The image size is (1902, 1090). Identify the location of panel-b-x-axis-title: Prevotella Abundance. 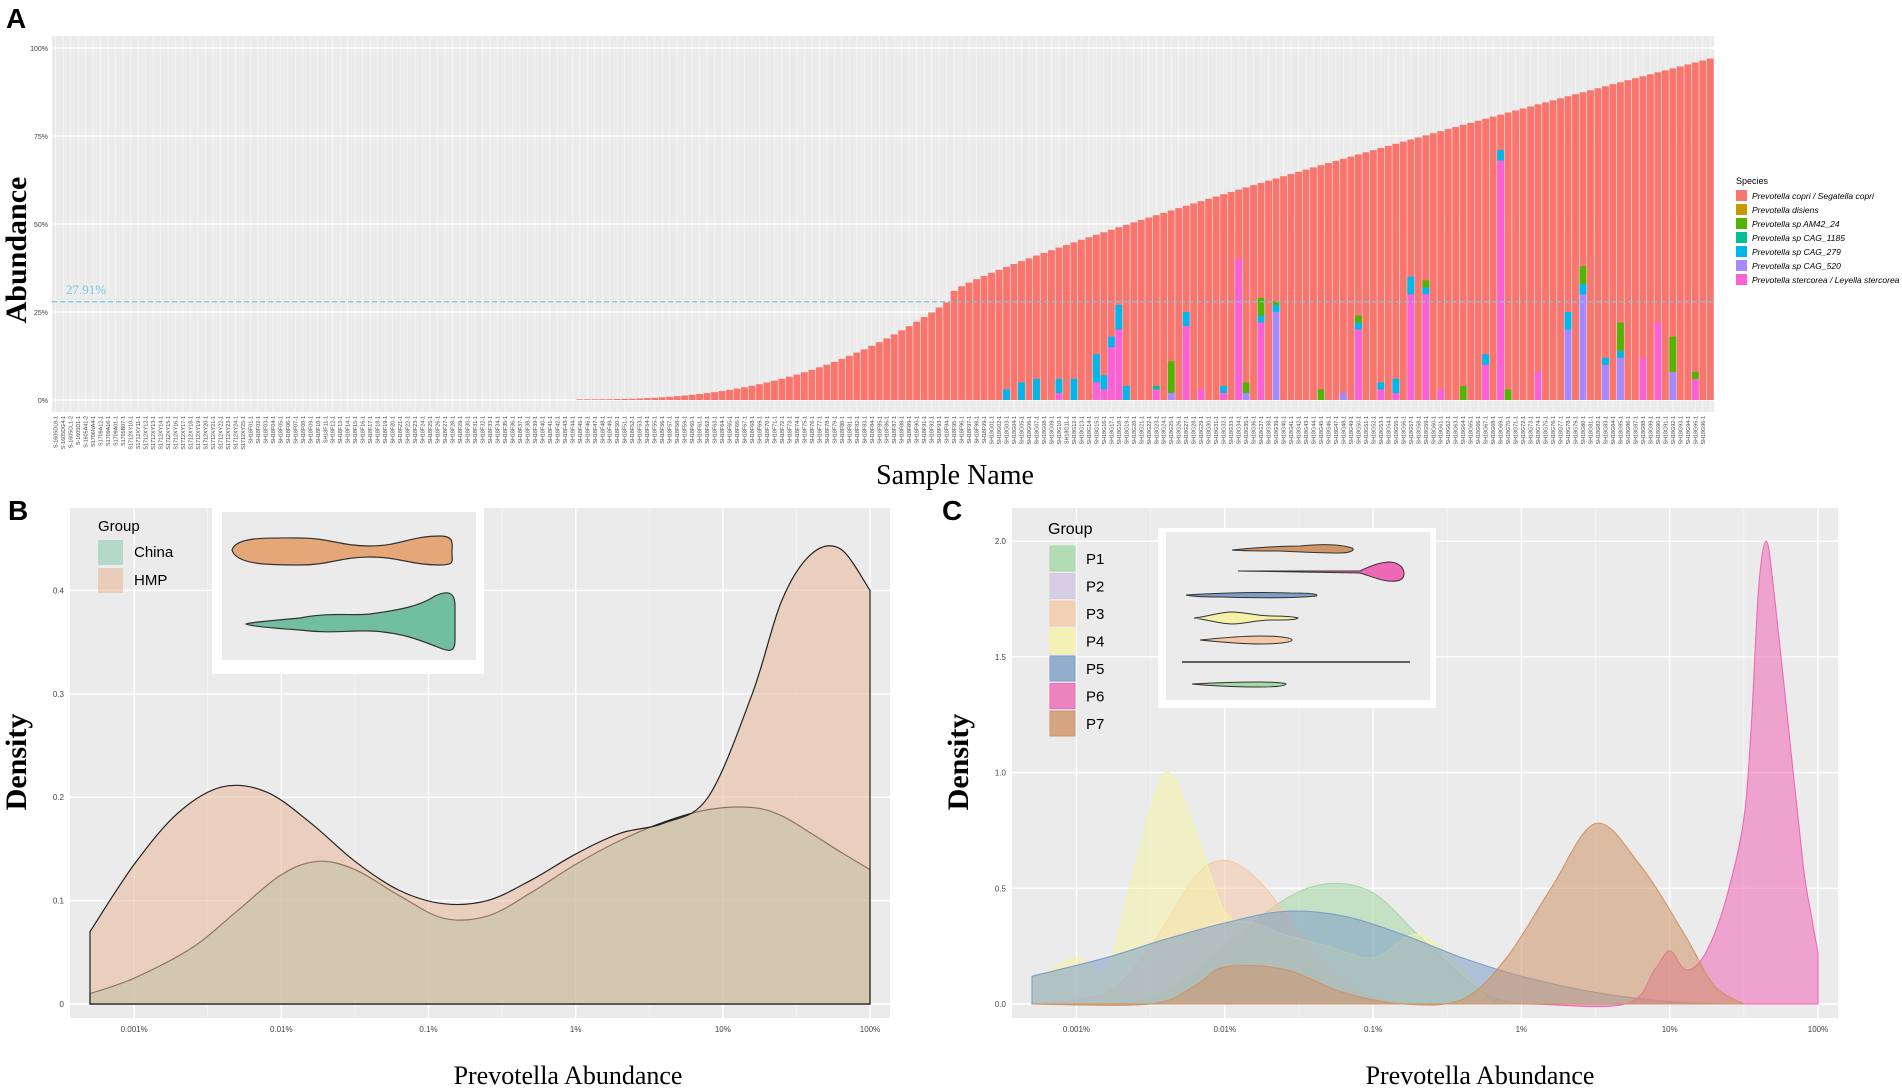
(568, 1075).